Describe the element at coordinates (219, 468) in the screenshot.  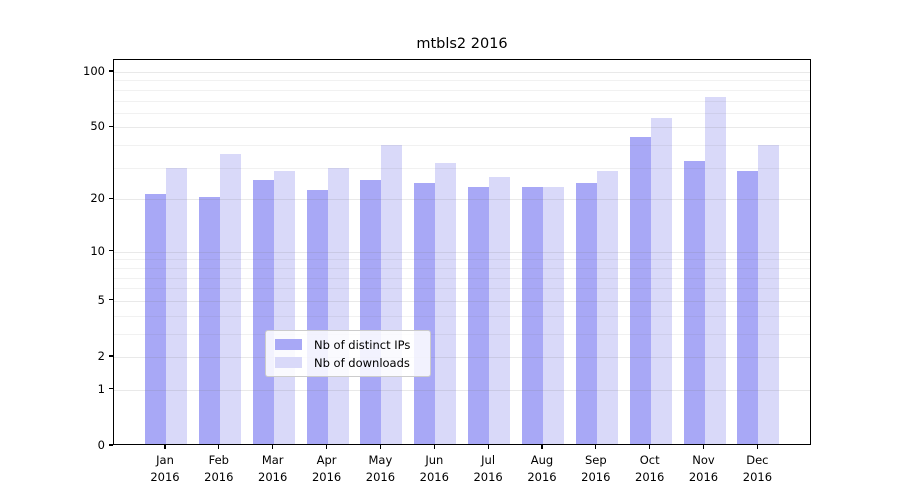
I see `x-tick-label: Feb 2016` at that location.